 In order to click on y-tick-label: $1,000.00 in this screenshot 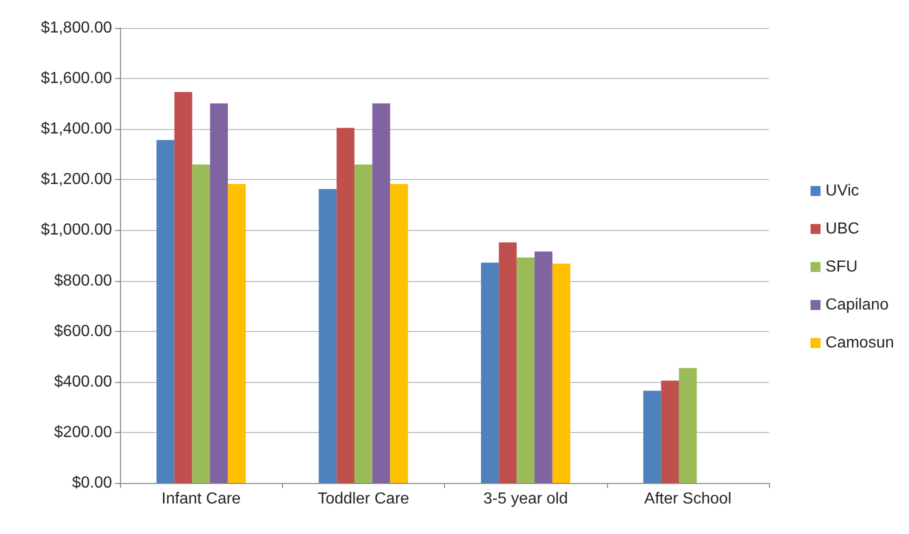, I will do `click(76, 230)`.